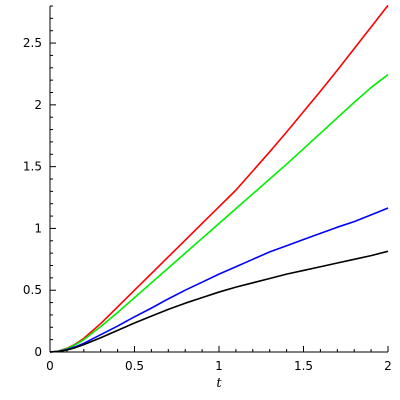  Describe the element at coordinates (134, 366) in the screenshot. I see `x-tick-label: 0.5` at that location.